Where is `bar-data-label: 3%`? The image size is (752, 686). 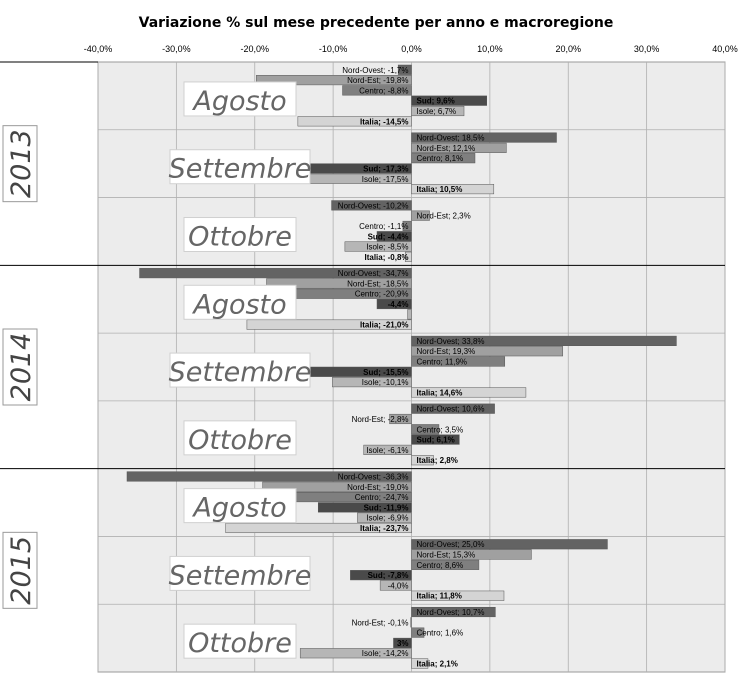
bar-data-label: 3% is located at coordinates (403, 643).